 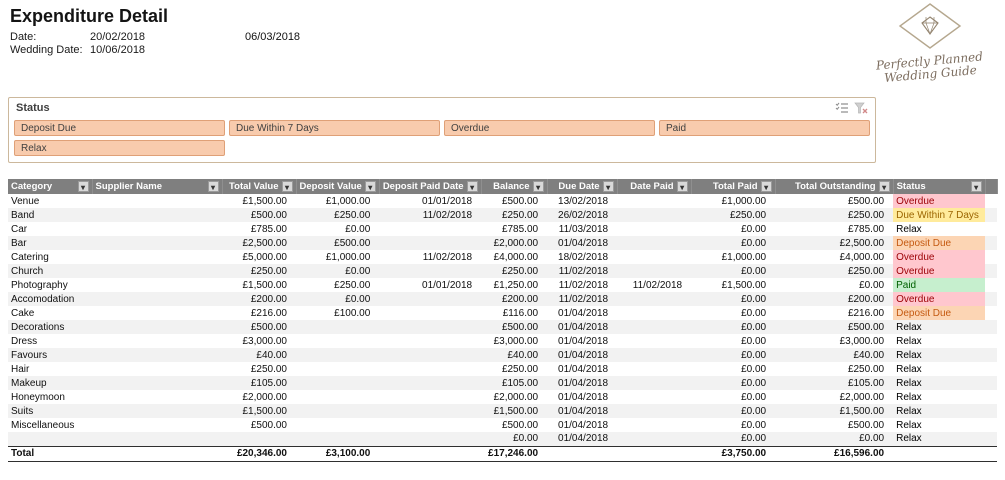 I want to click on status-cell: Due Within 7 Days, so click(x=939, y=215).